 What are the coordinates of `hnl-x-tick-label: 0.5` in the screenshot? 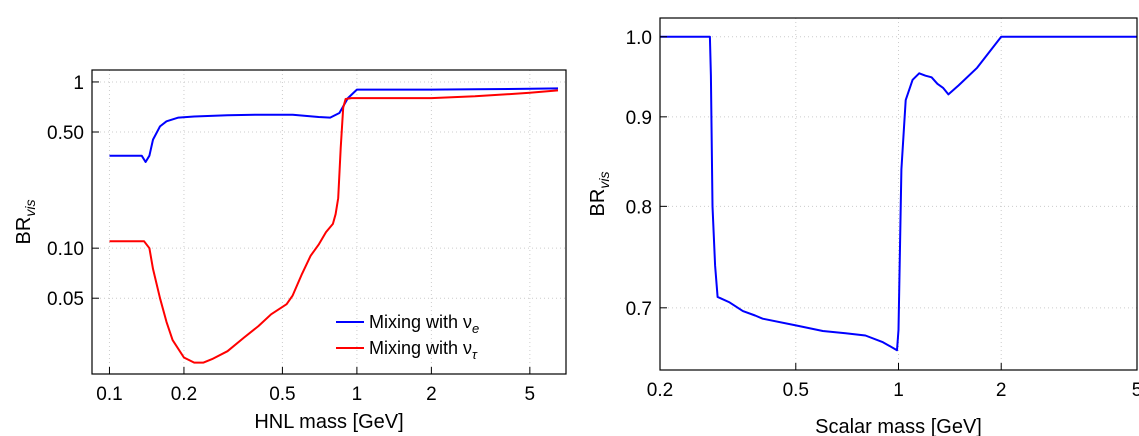 It's located at (282, 394).